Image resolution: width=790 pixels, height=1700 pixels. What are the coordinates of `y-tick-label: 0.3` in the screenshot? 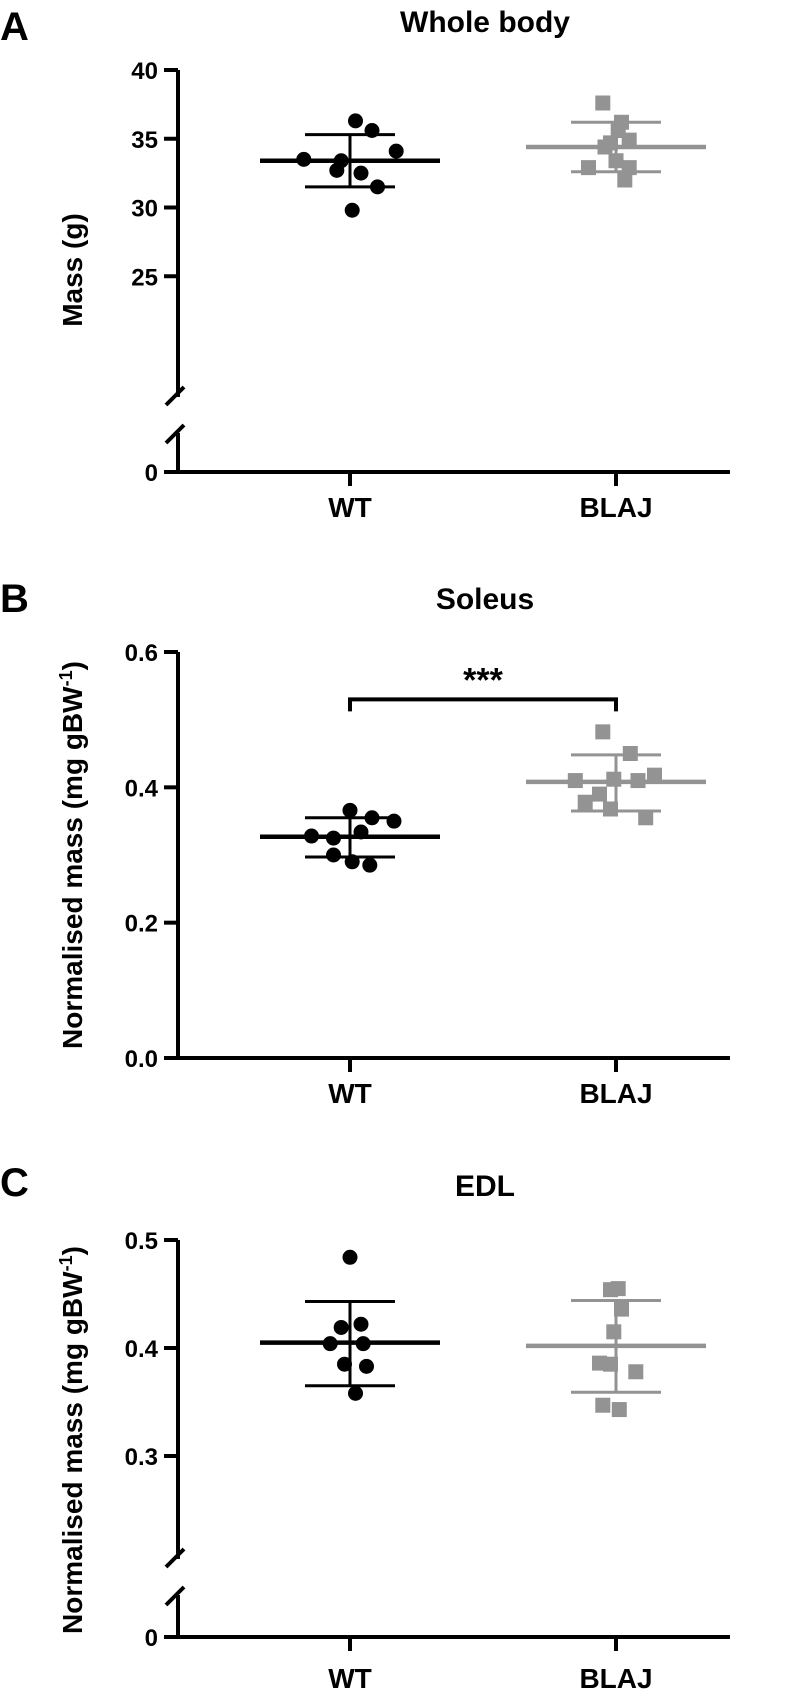 It's located at (141, 1457).